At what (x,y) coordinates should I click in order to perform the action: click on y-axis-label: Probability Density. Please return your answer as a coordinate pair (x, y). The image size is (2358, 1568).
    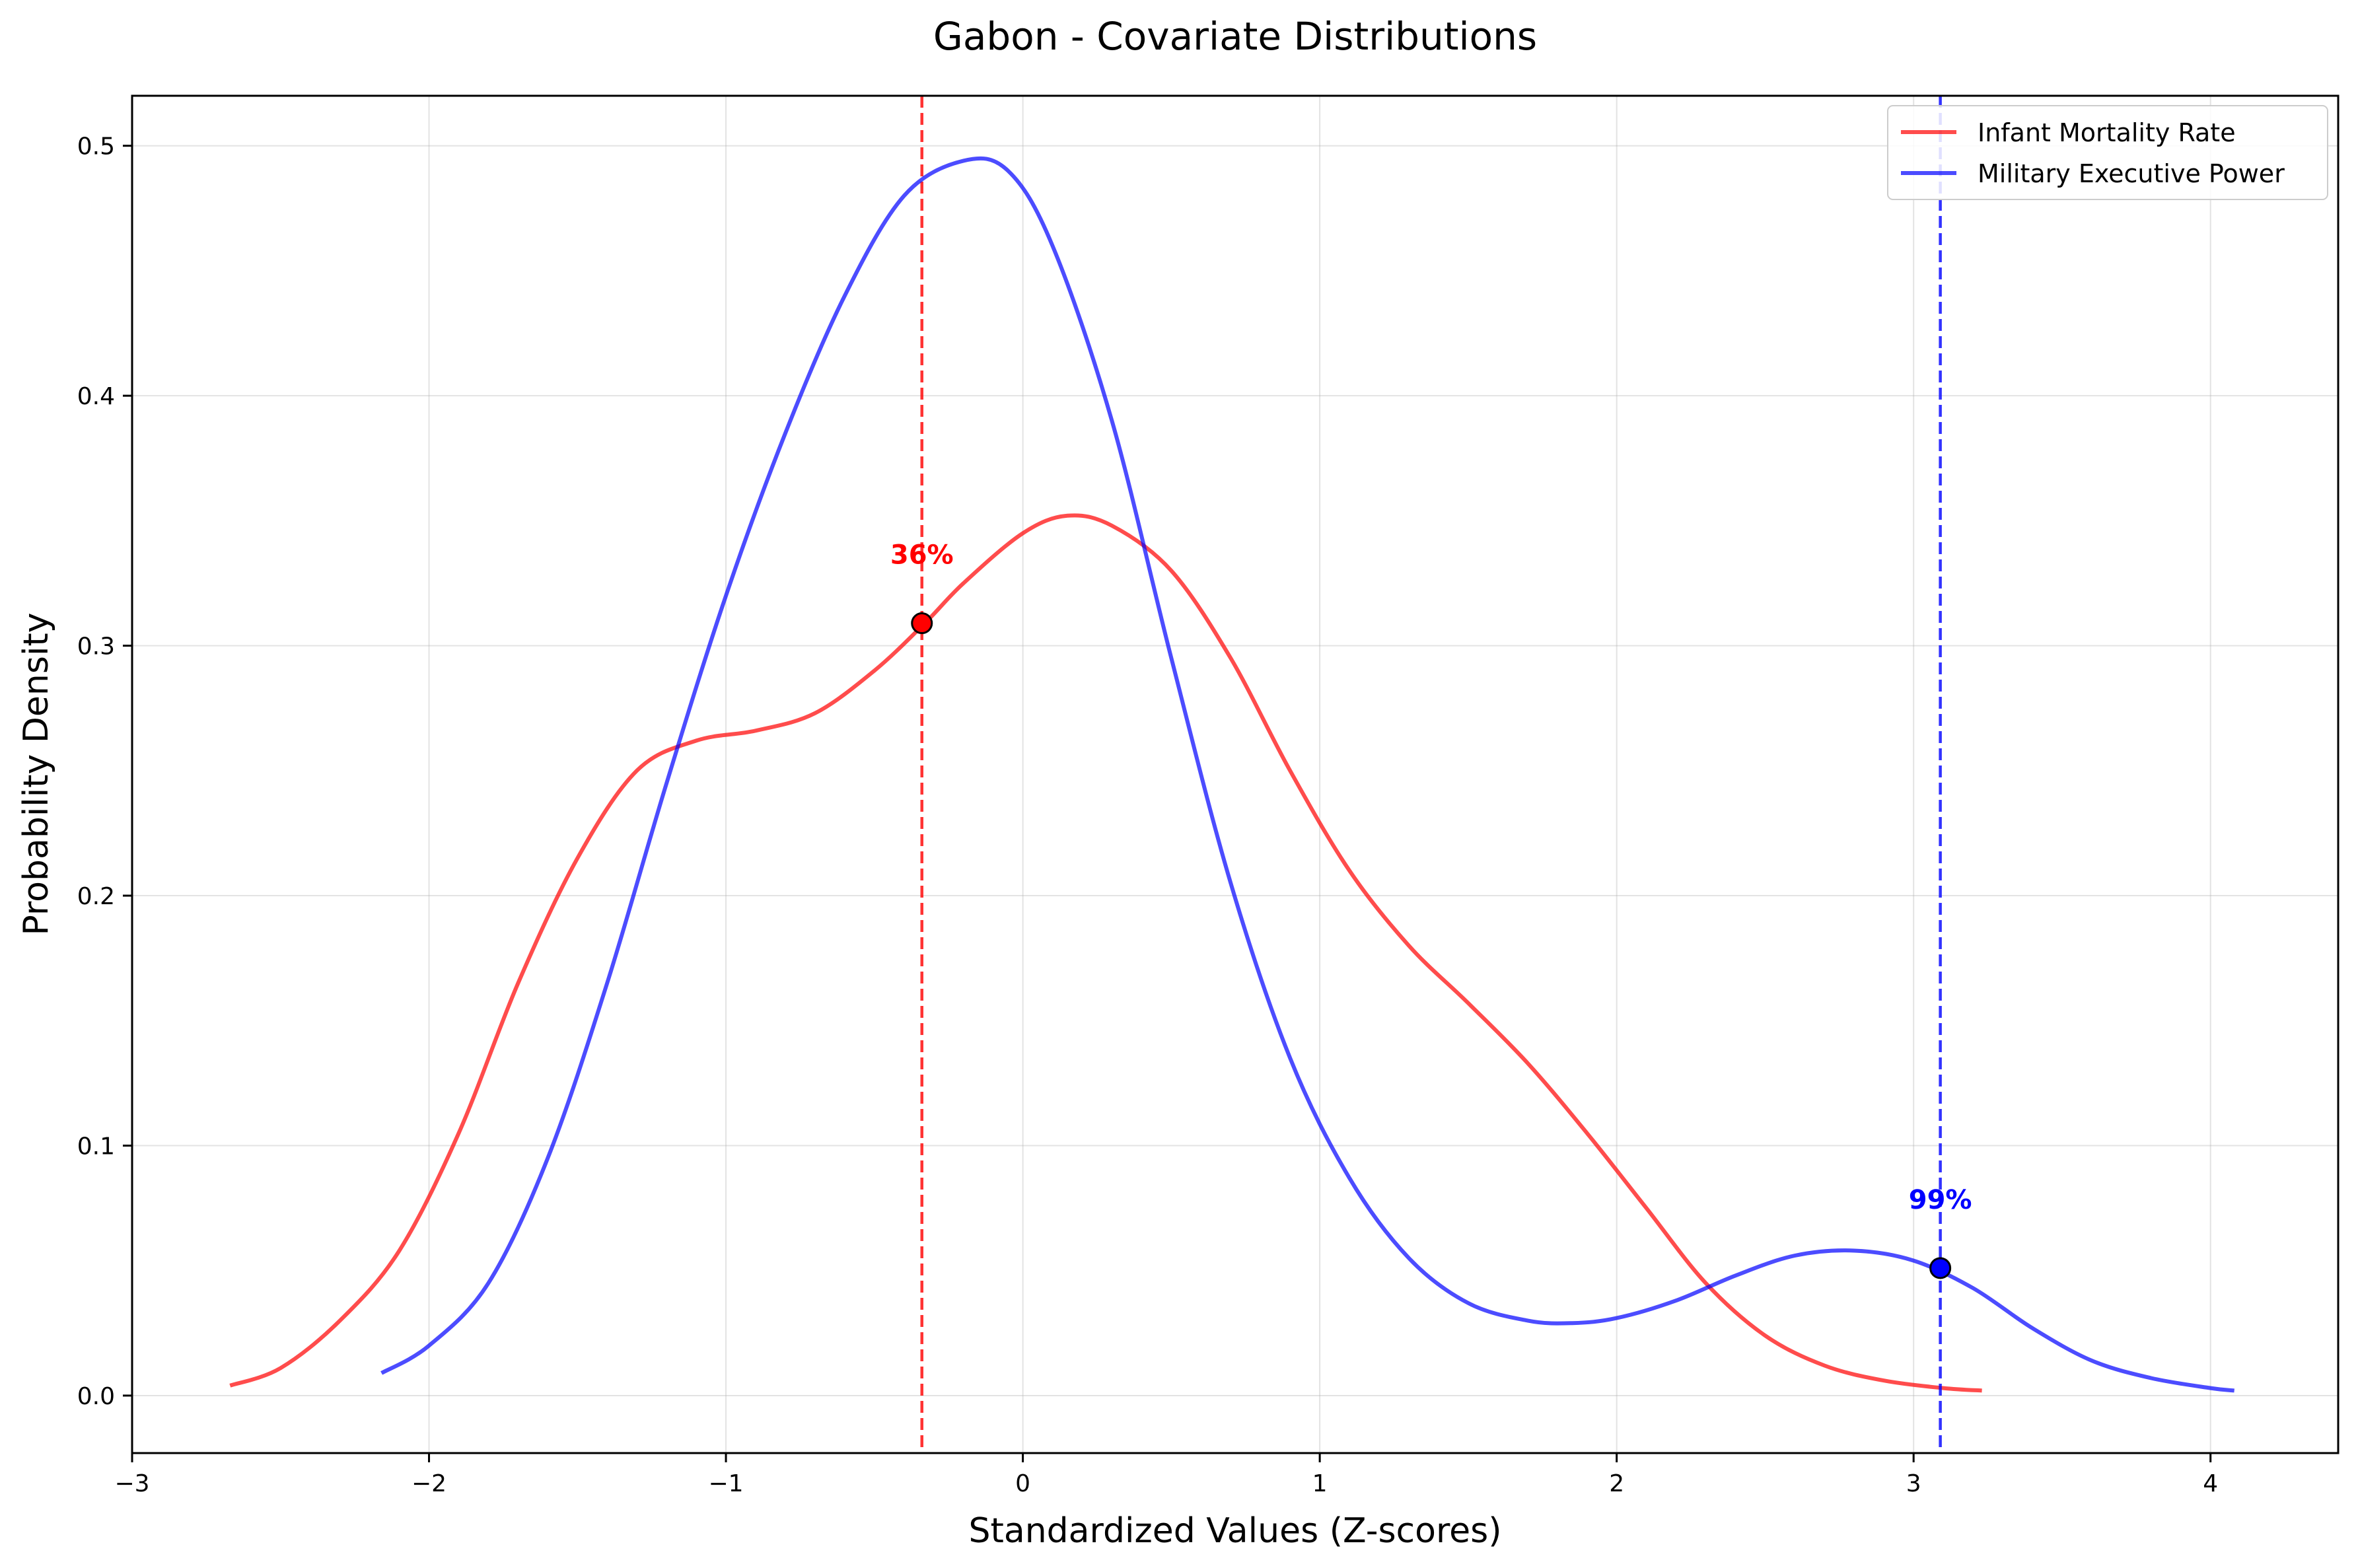
    Looking at the image, I should click on (36, 773).